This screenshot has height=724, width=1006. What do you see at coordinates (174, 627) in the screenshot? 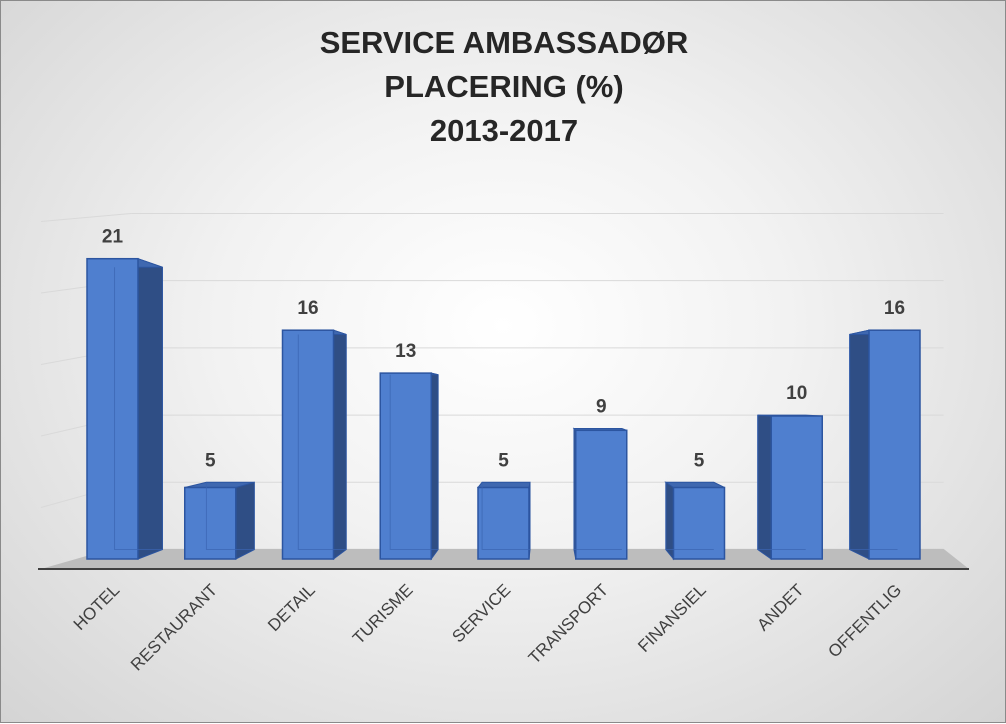
I see `x-tick-label: RESTAURANT` at bounding box center [174, 627].